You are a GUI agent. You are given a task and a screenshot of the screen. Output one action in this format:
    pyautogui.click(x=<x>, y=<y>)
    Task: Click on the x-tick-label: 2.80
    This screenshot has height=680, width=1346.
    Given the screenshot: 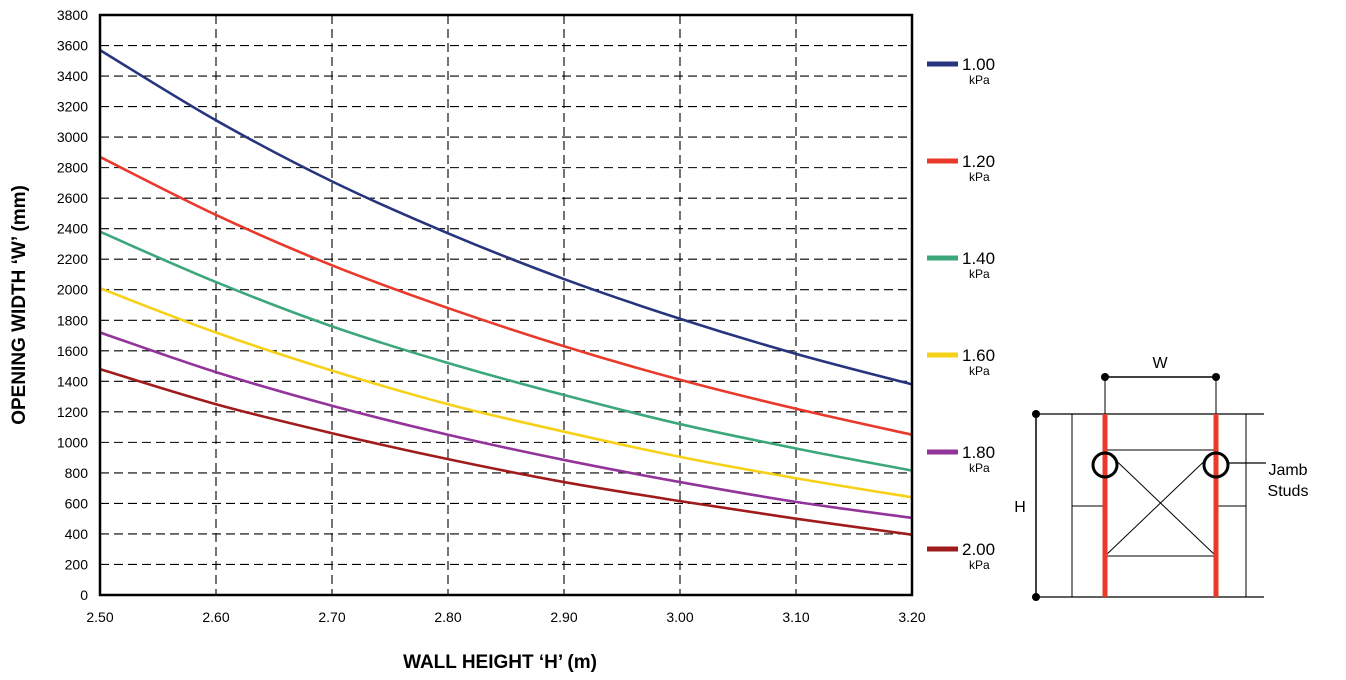 What is the action you would take?
    pyautogui.click(x=447, y=617)
    